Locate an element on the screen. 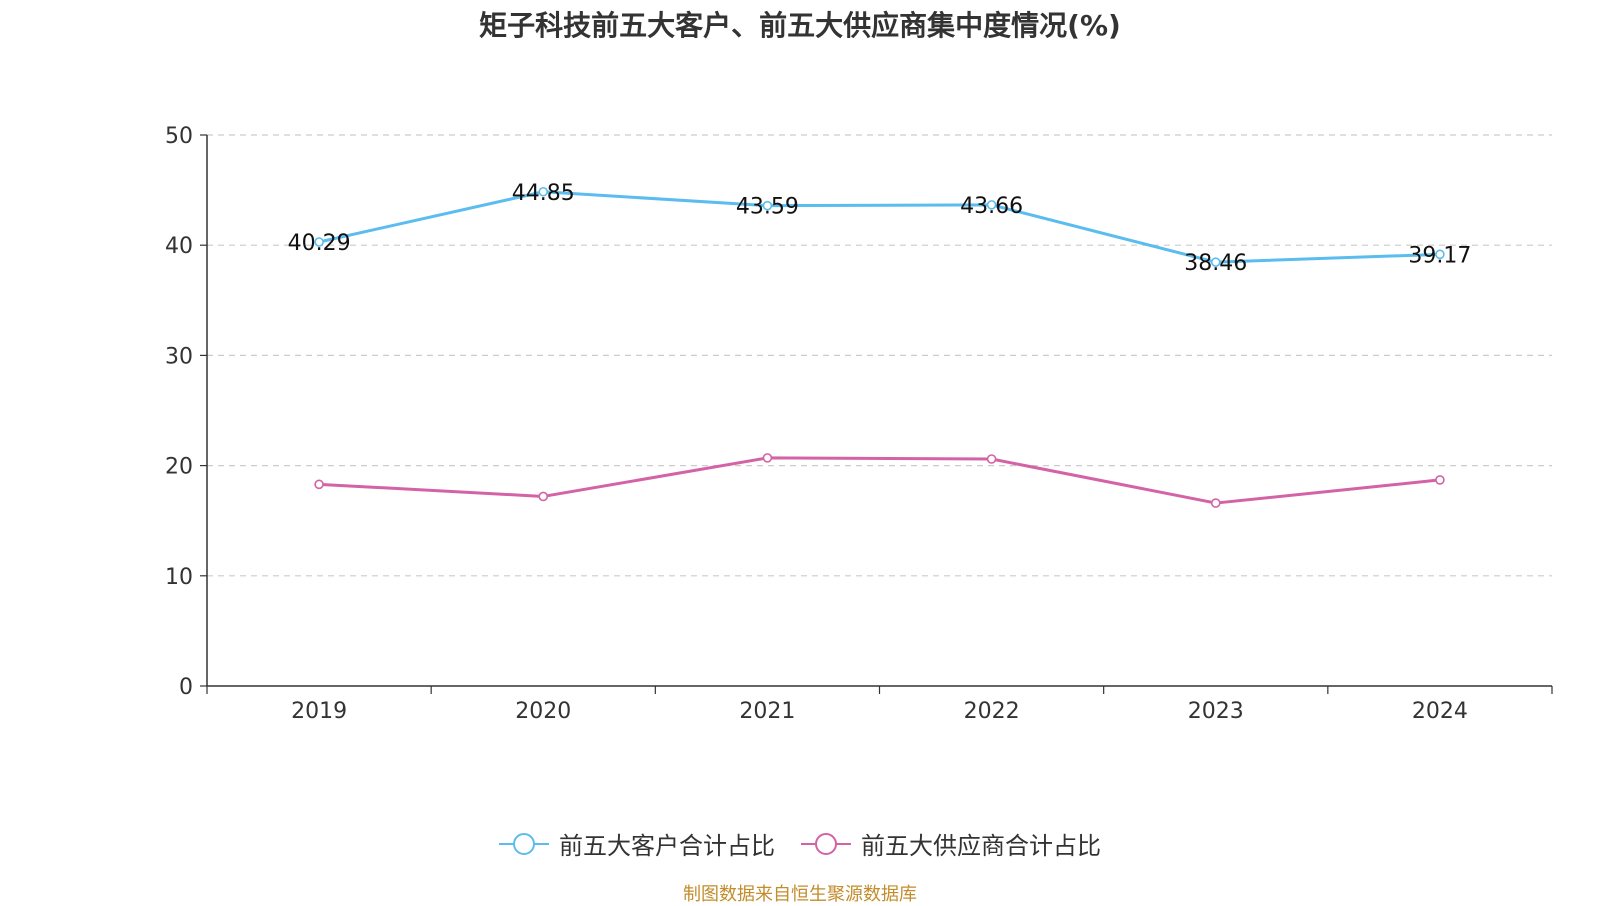  y-tick-label: 50 is located at coordinates (179, 136).